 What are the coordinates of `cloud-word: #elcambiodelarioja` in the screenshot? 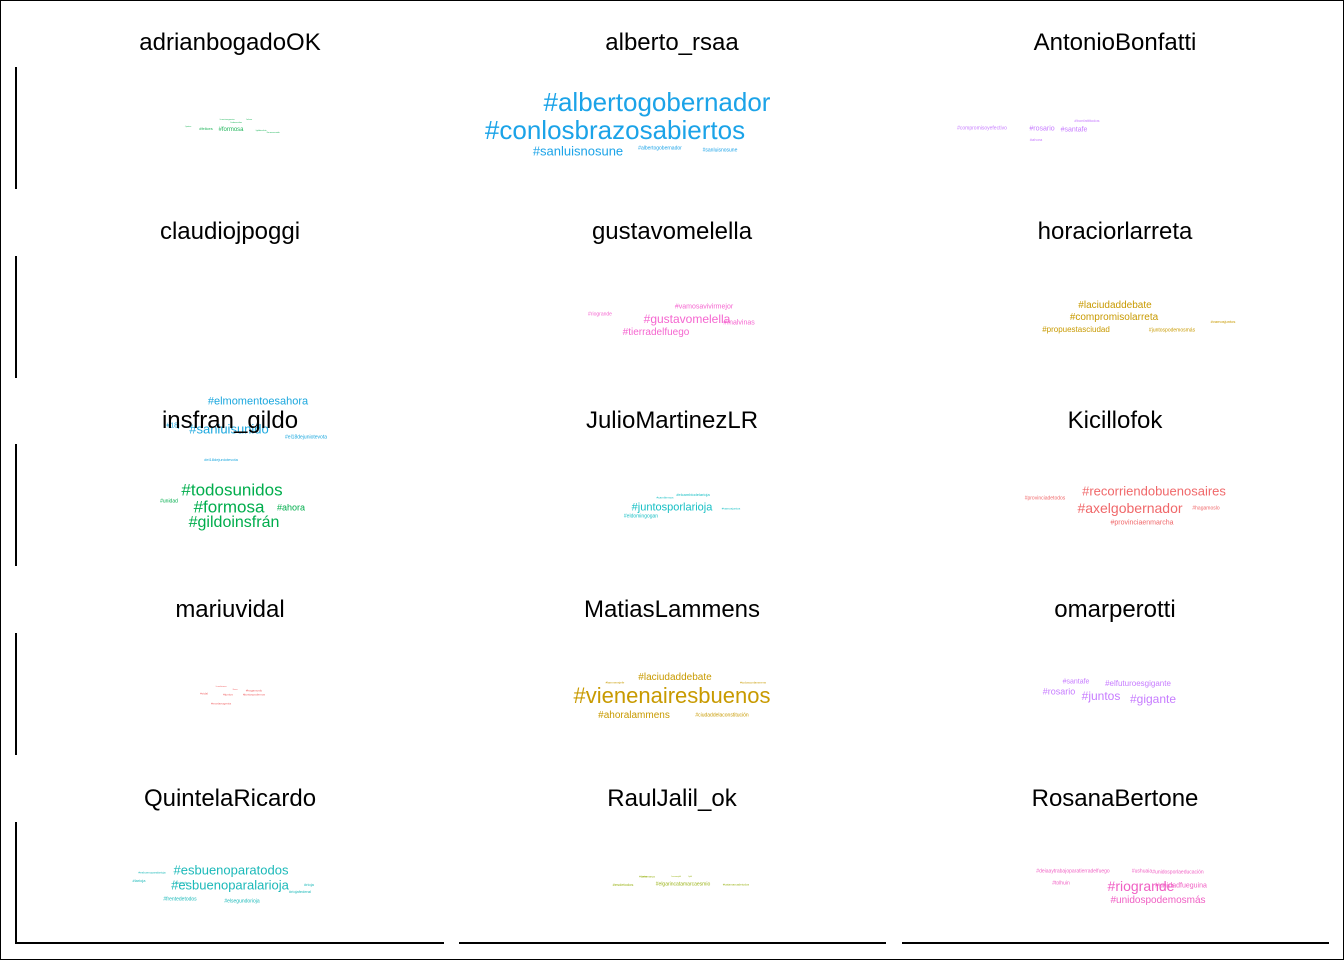 It's located at (693, 494).